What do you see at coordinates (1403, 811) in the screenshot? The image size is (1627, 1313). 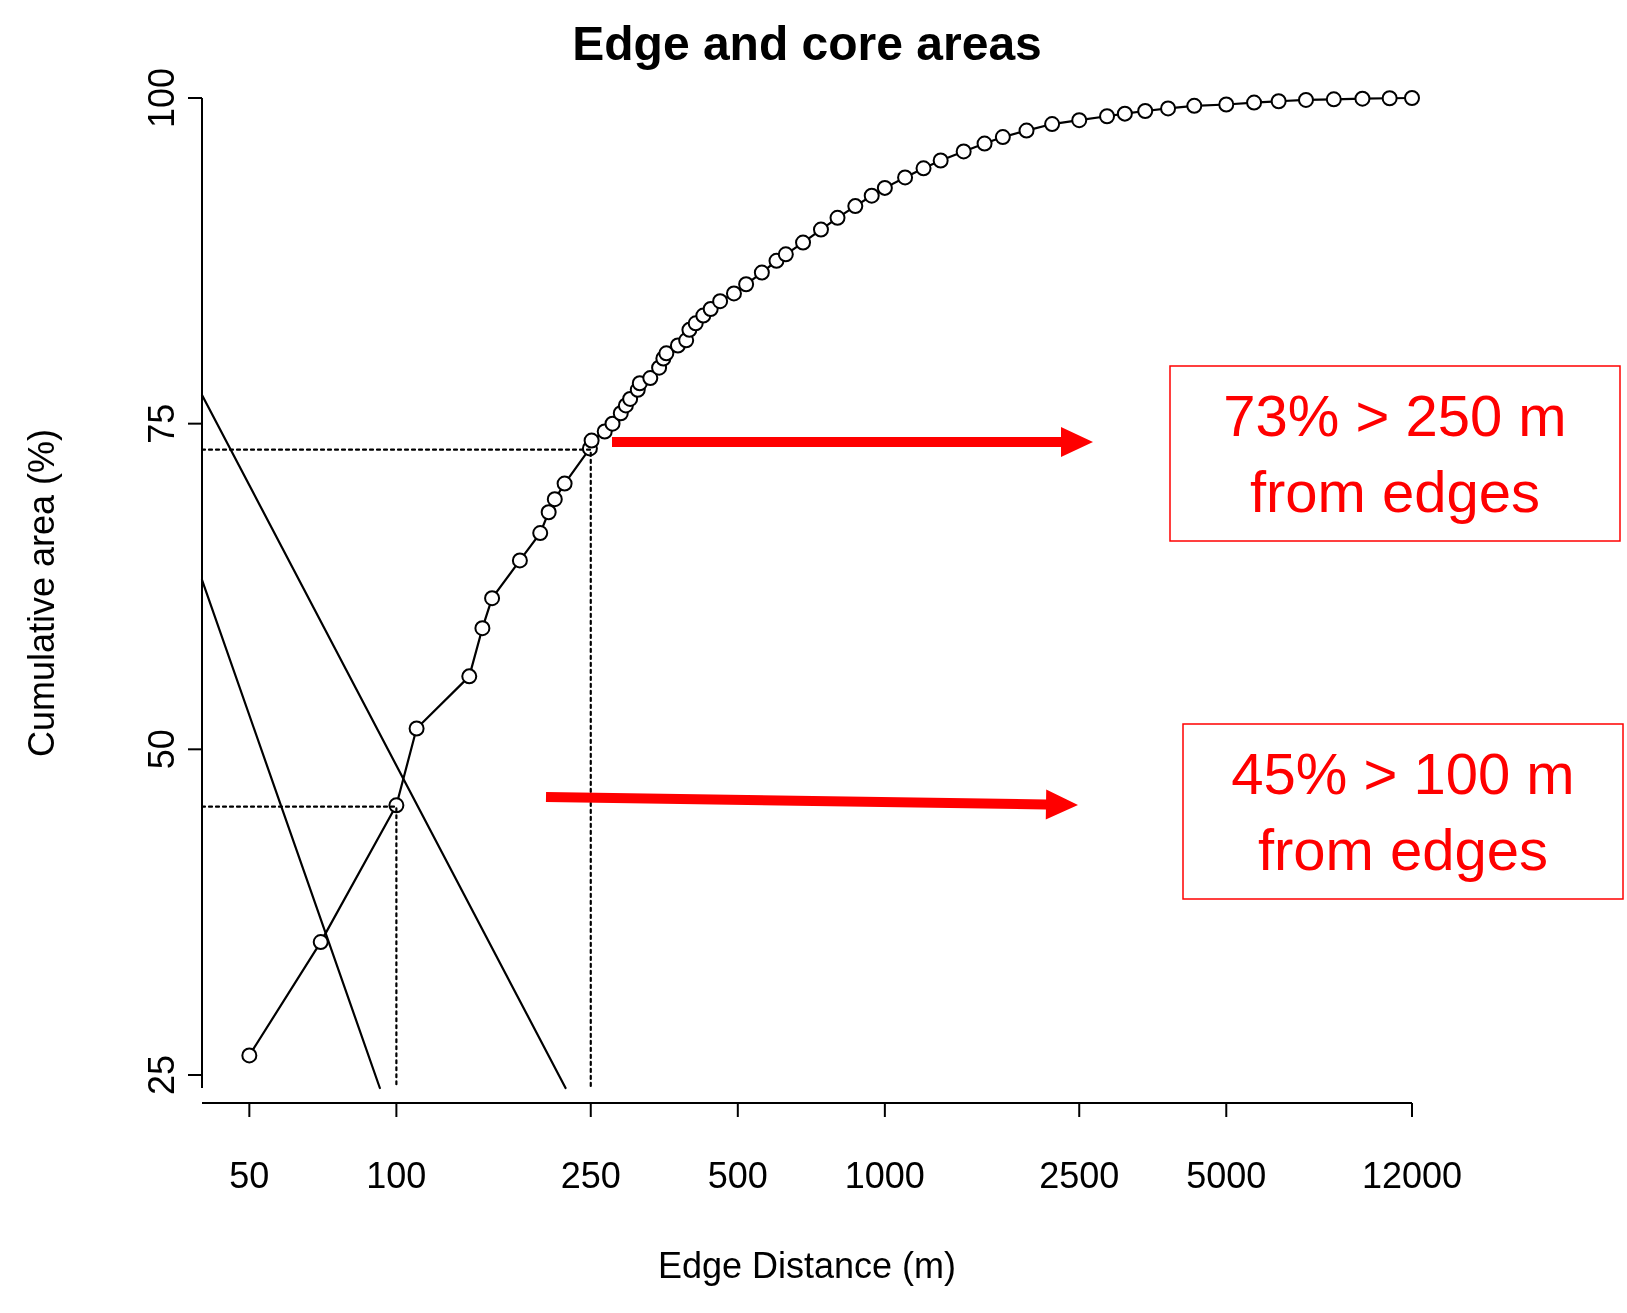 I see `annotation: 45% > 100 m from edges` at bounding box center [1403, 811].